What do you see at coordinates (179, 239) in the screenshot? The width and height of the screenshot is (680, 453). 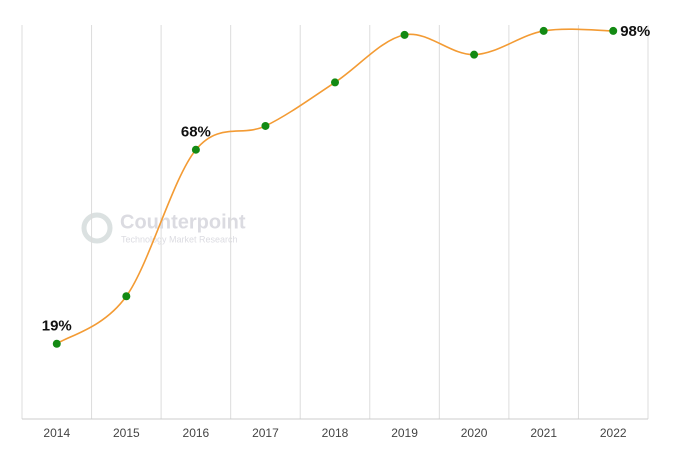 I see `watermark-subtitle: Technology Market Research` at bounding box center [179, 239].